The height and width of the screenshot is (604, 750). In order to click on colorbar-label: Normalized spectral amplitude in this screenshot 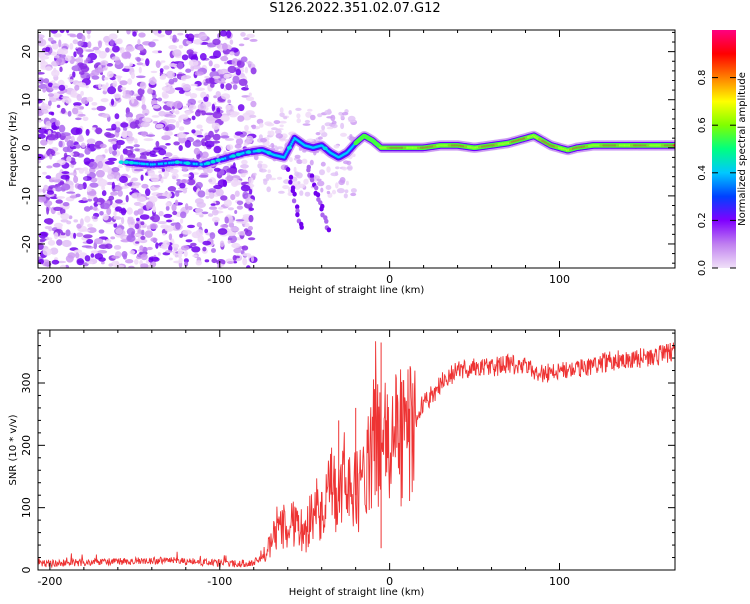, I will do `click(742, 149)`.